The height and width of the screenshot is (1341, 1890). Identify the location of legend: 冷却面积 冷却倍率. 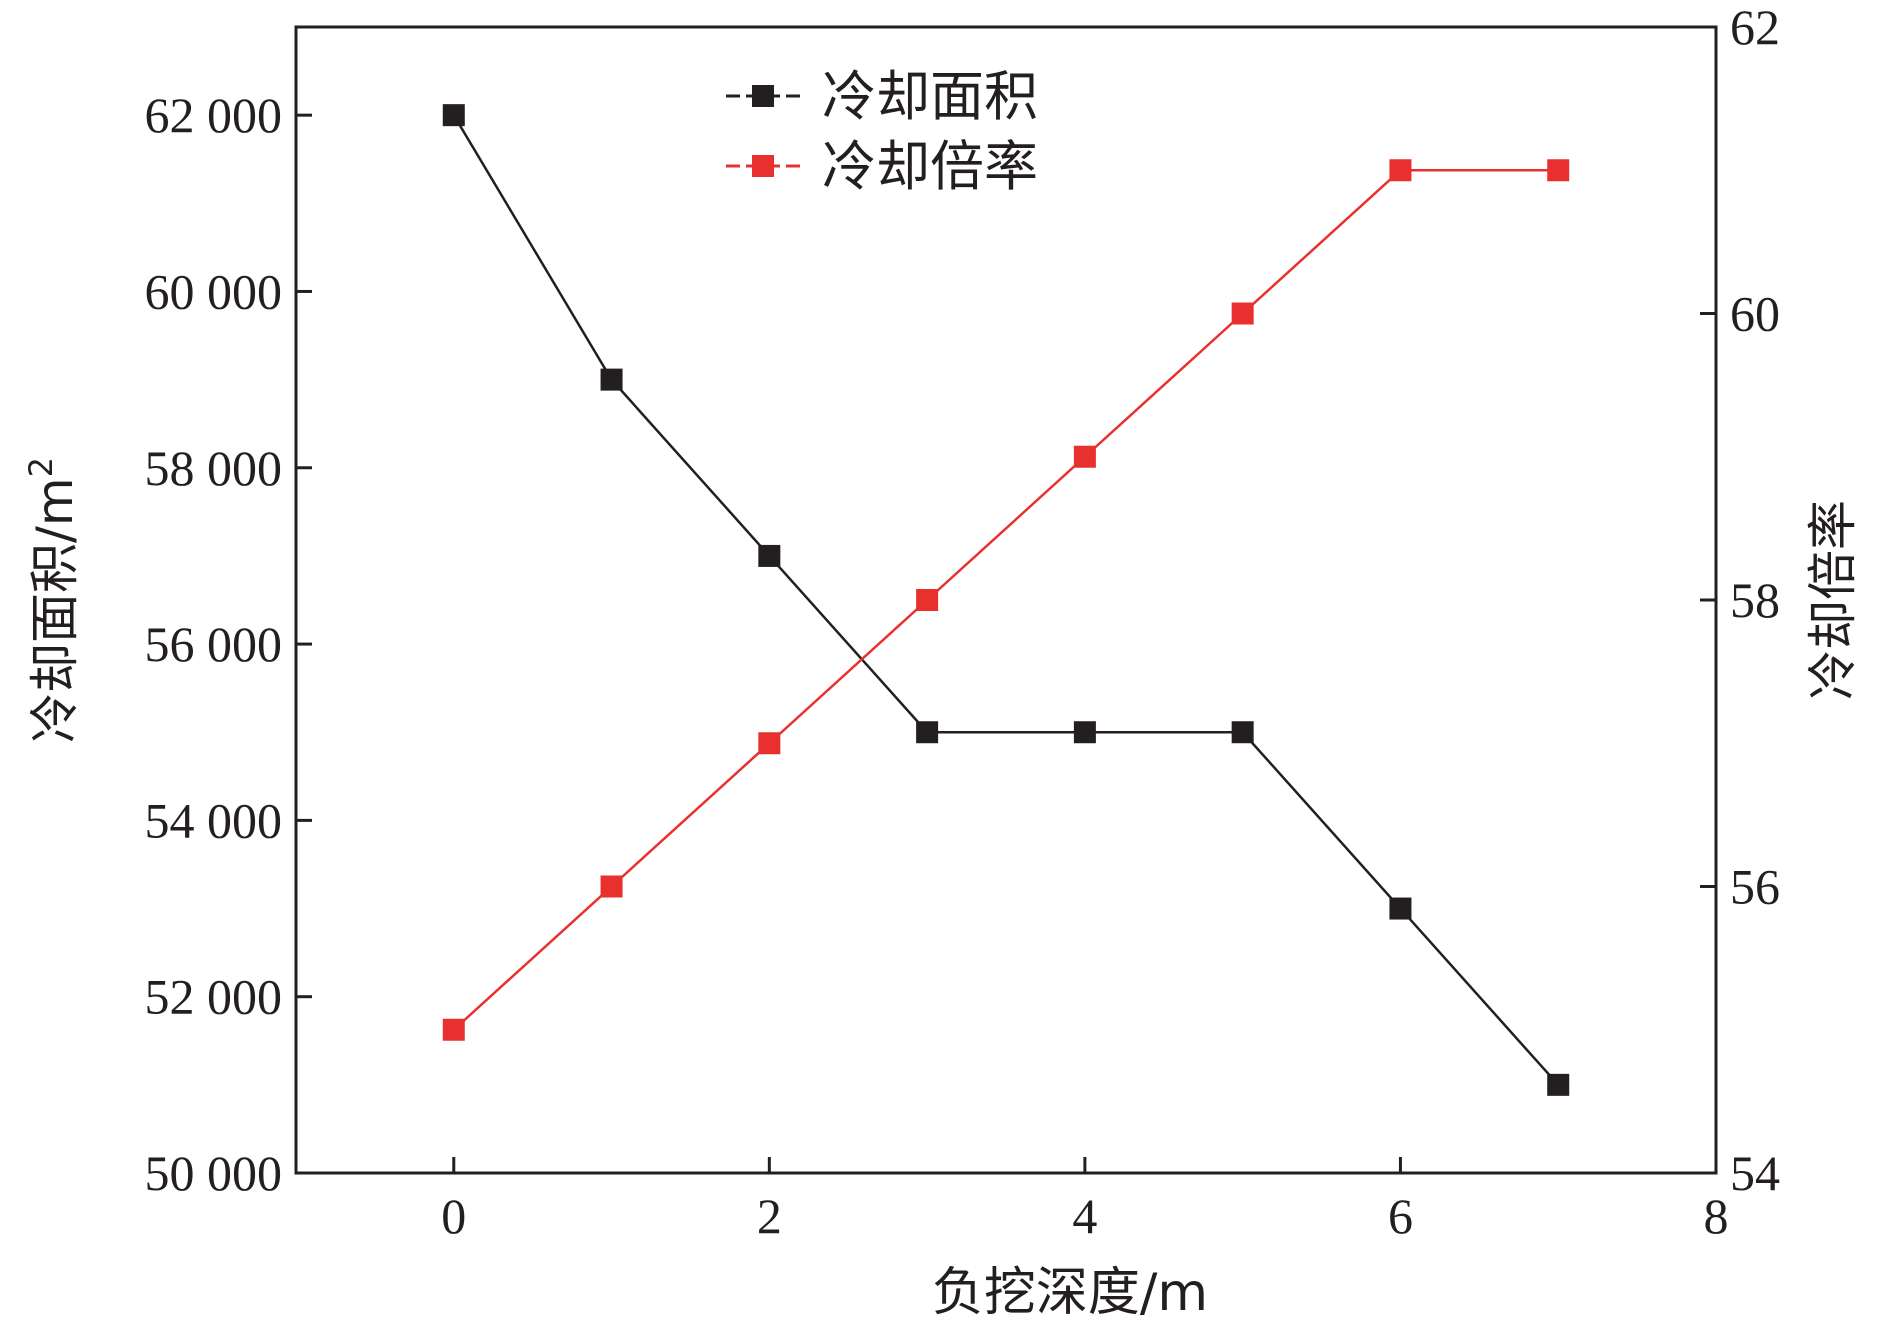
(882, 131).